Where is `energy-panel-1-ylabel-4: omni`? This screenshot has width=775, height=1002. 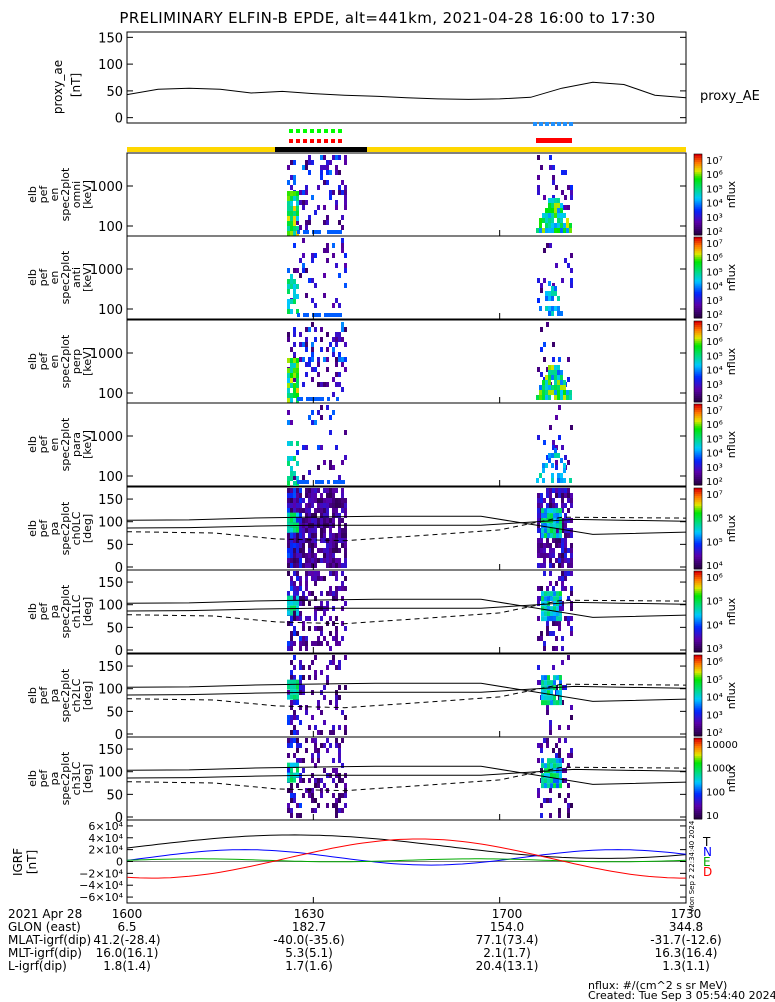 energy-panel-1-ylabel-4: omni is located at coordinates (76, 194).